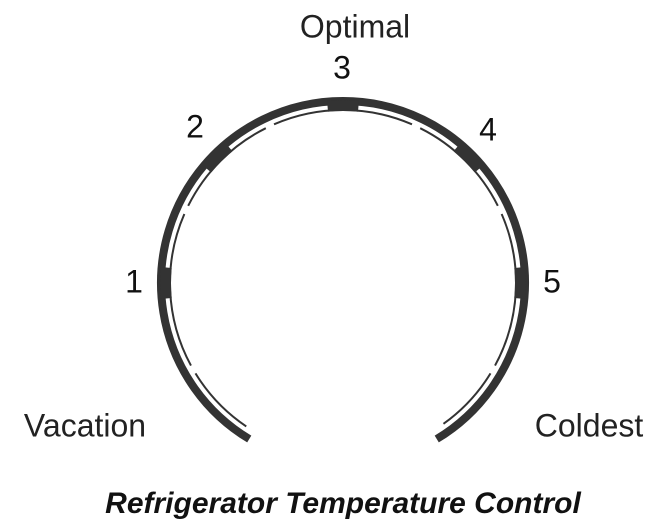 The height and width of the screenshot is (523, 649). Describe the element at coordinates (342, 67) in the screenshot. I see `position-label: 3` at that location.